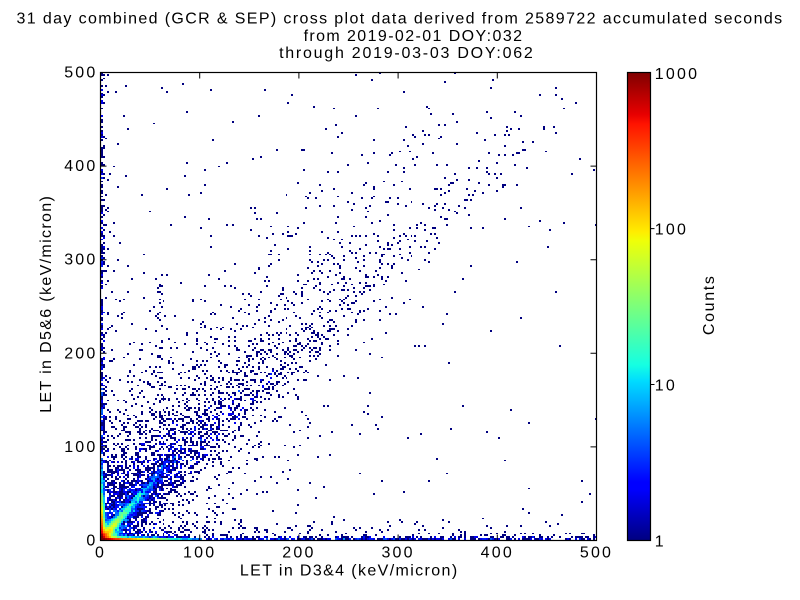  What do you see at coordinates (660, 541) in the screenshot?
I see `svg-text: 1` at bounding box center [660, 541].